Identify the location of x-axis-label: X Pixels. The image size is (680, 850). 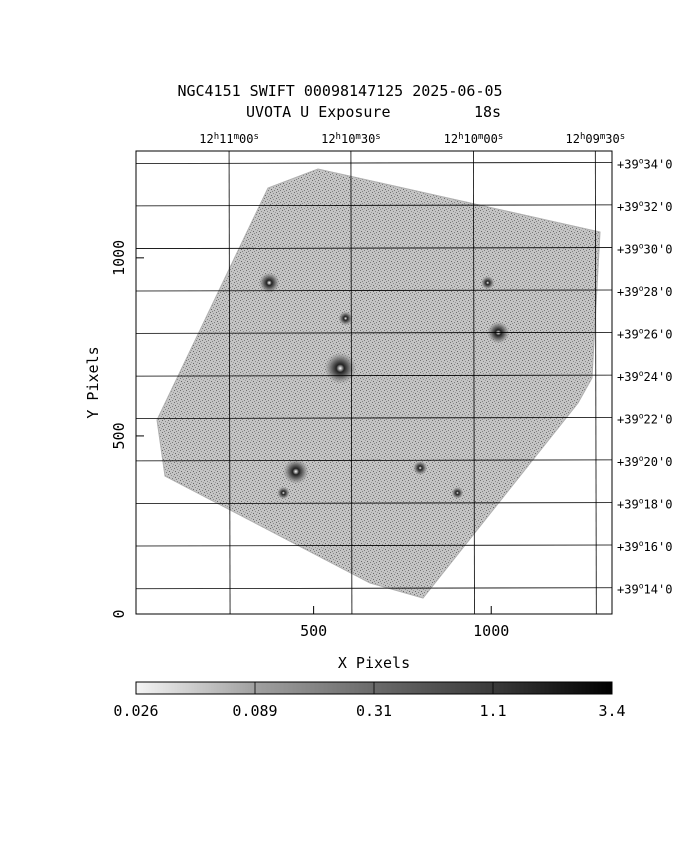
(374, 663).